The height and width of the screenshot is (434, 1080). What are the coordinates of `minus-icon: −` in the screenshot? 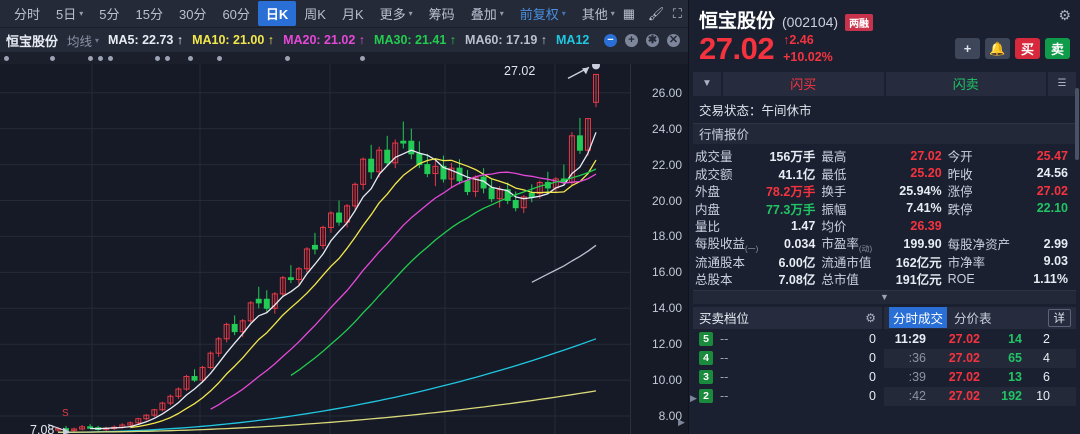 It's located at (610, 40).